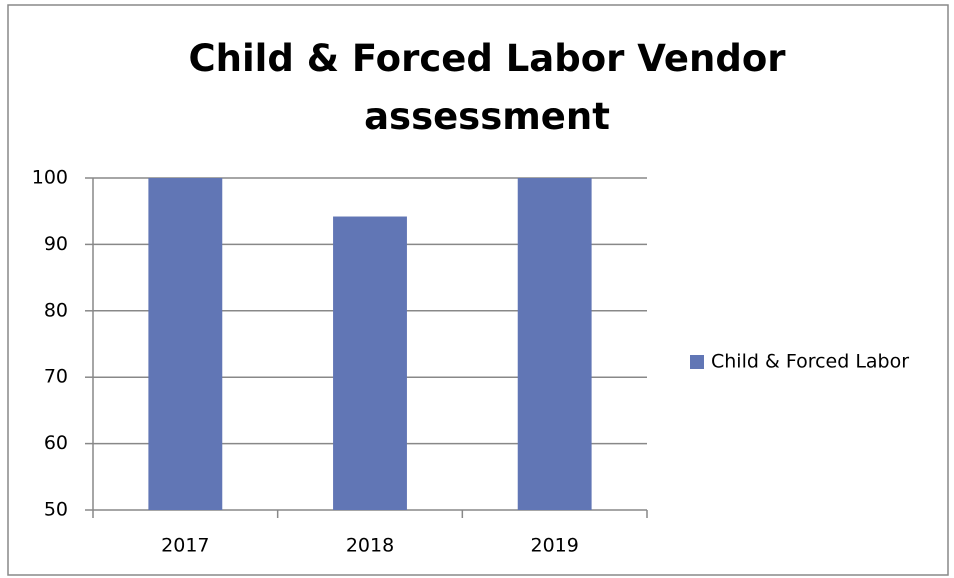 This screenshot has height=578, width=954. I want to click on x-tick-label: 2017, so click(185, 546).